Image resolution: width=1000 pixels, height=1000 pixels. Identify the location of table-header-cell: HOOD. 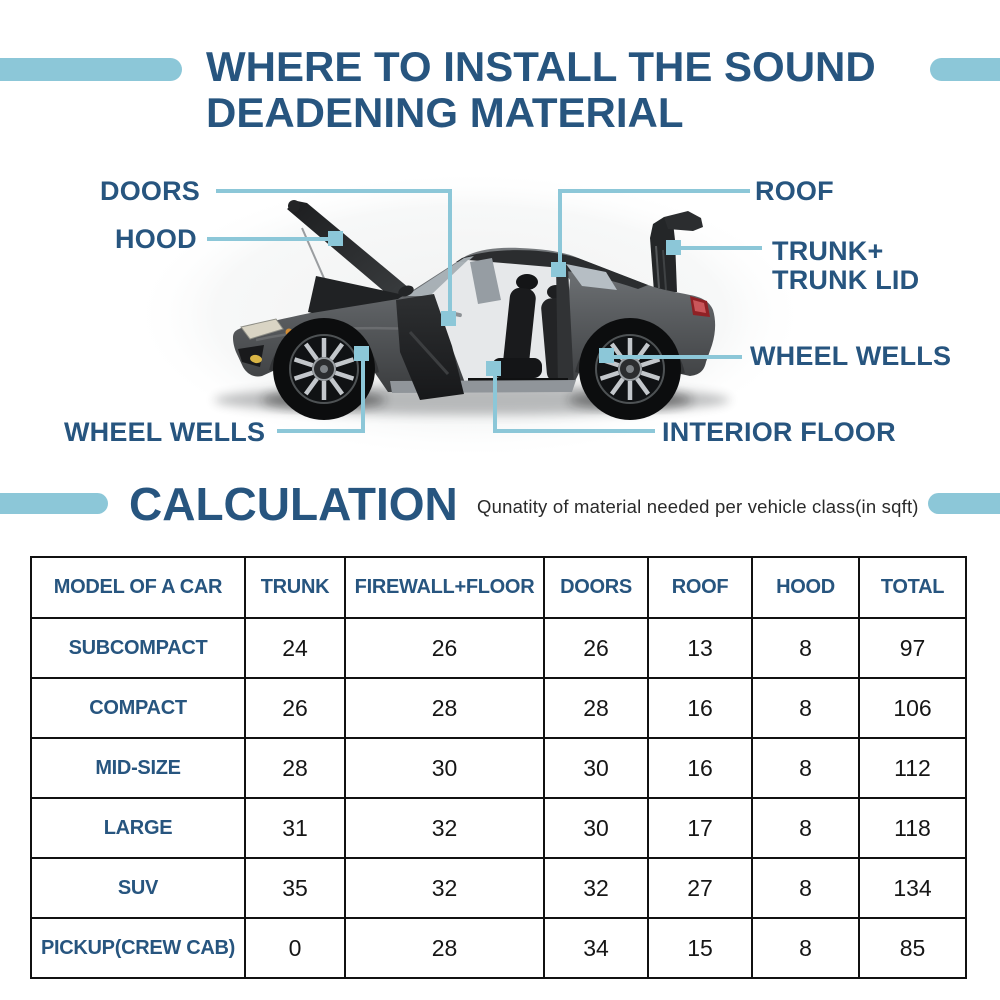
(805, 587).